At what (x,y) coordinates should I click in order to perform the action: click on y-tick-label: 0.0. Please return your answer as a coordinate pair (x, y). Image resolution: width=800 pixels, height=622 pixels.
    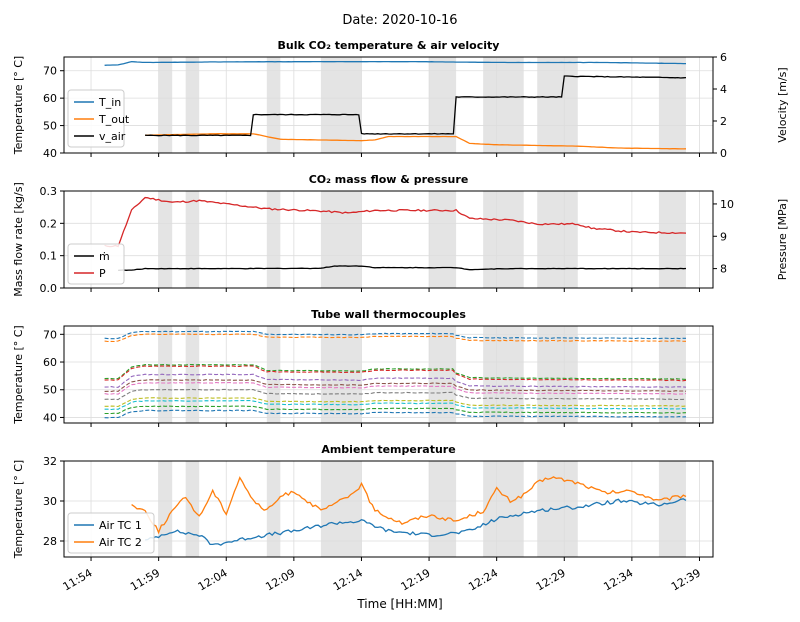
    Looking at the image, I should click on (49, 288).